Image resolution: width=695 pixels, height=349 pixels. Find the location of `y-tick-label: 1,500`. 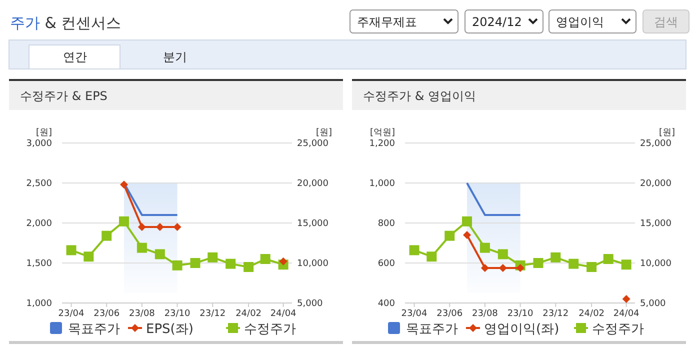

y-tick-label: 1,500 is located at coordinates (39, 264).